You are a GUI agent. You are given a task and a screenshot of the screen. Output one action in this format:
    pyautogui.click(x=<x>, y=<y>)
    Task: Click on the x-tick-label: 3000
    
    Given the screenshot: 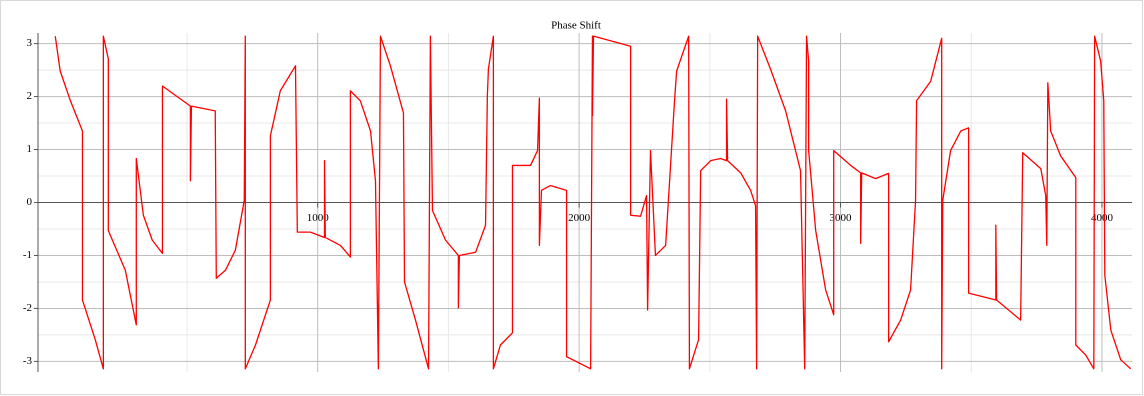 What is the action you would take?
    pyautogui.click(x=841, y=218)
    